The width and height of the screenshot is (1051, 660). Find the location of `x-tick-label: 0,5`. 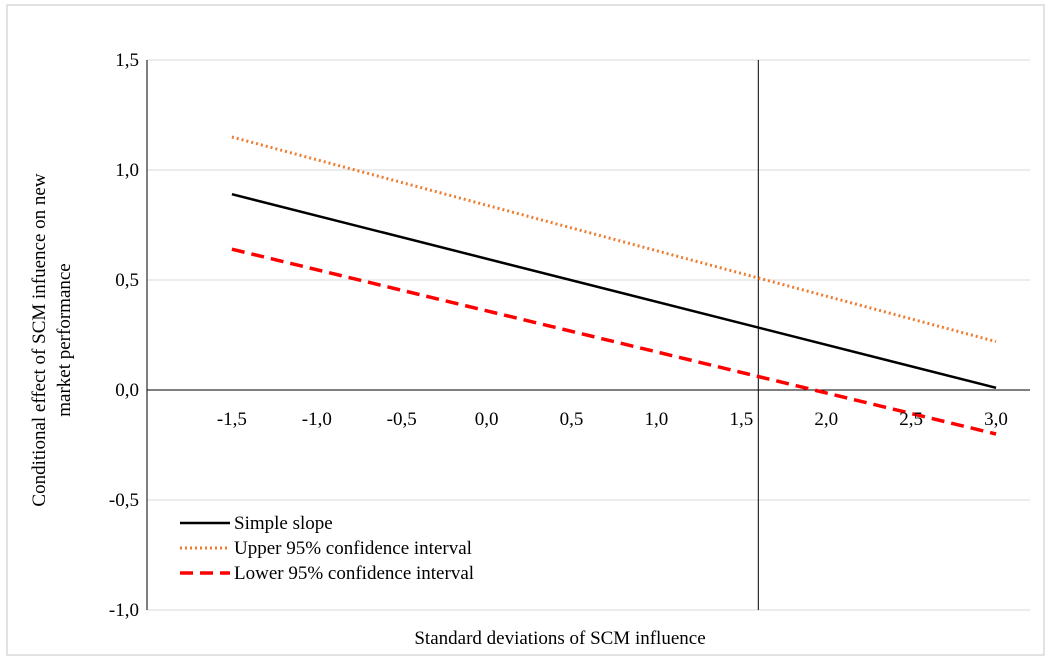

x-tick-label: 0,5 is located at coordinates (572, 419).